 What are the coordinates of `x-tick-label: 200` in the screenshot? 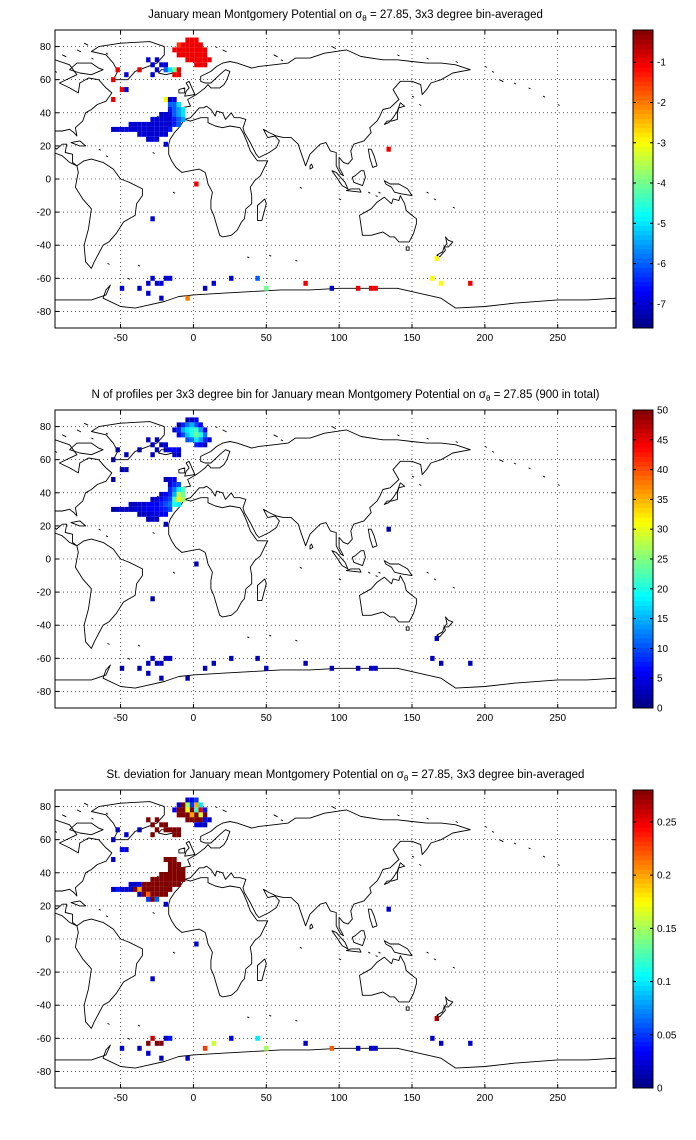 It's located at (485, 1098).